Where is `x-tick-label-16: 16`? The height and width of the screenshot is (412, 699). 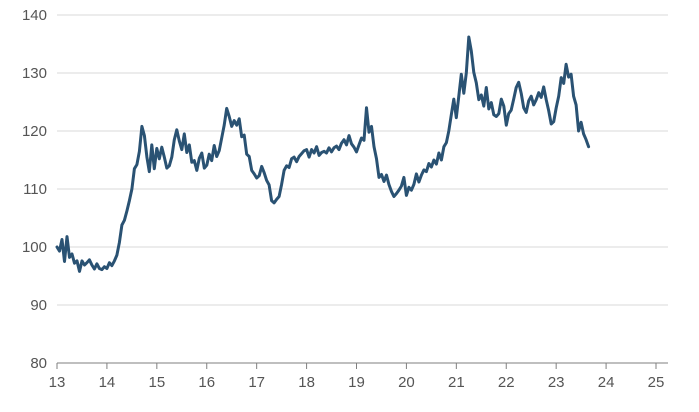 x-tick-label-16: 16 is located at coordinates (206, 382).